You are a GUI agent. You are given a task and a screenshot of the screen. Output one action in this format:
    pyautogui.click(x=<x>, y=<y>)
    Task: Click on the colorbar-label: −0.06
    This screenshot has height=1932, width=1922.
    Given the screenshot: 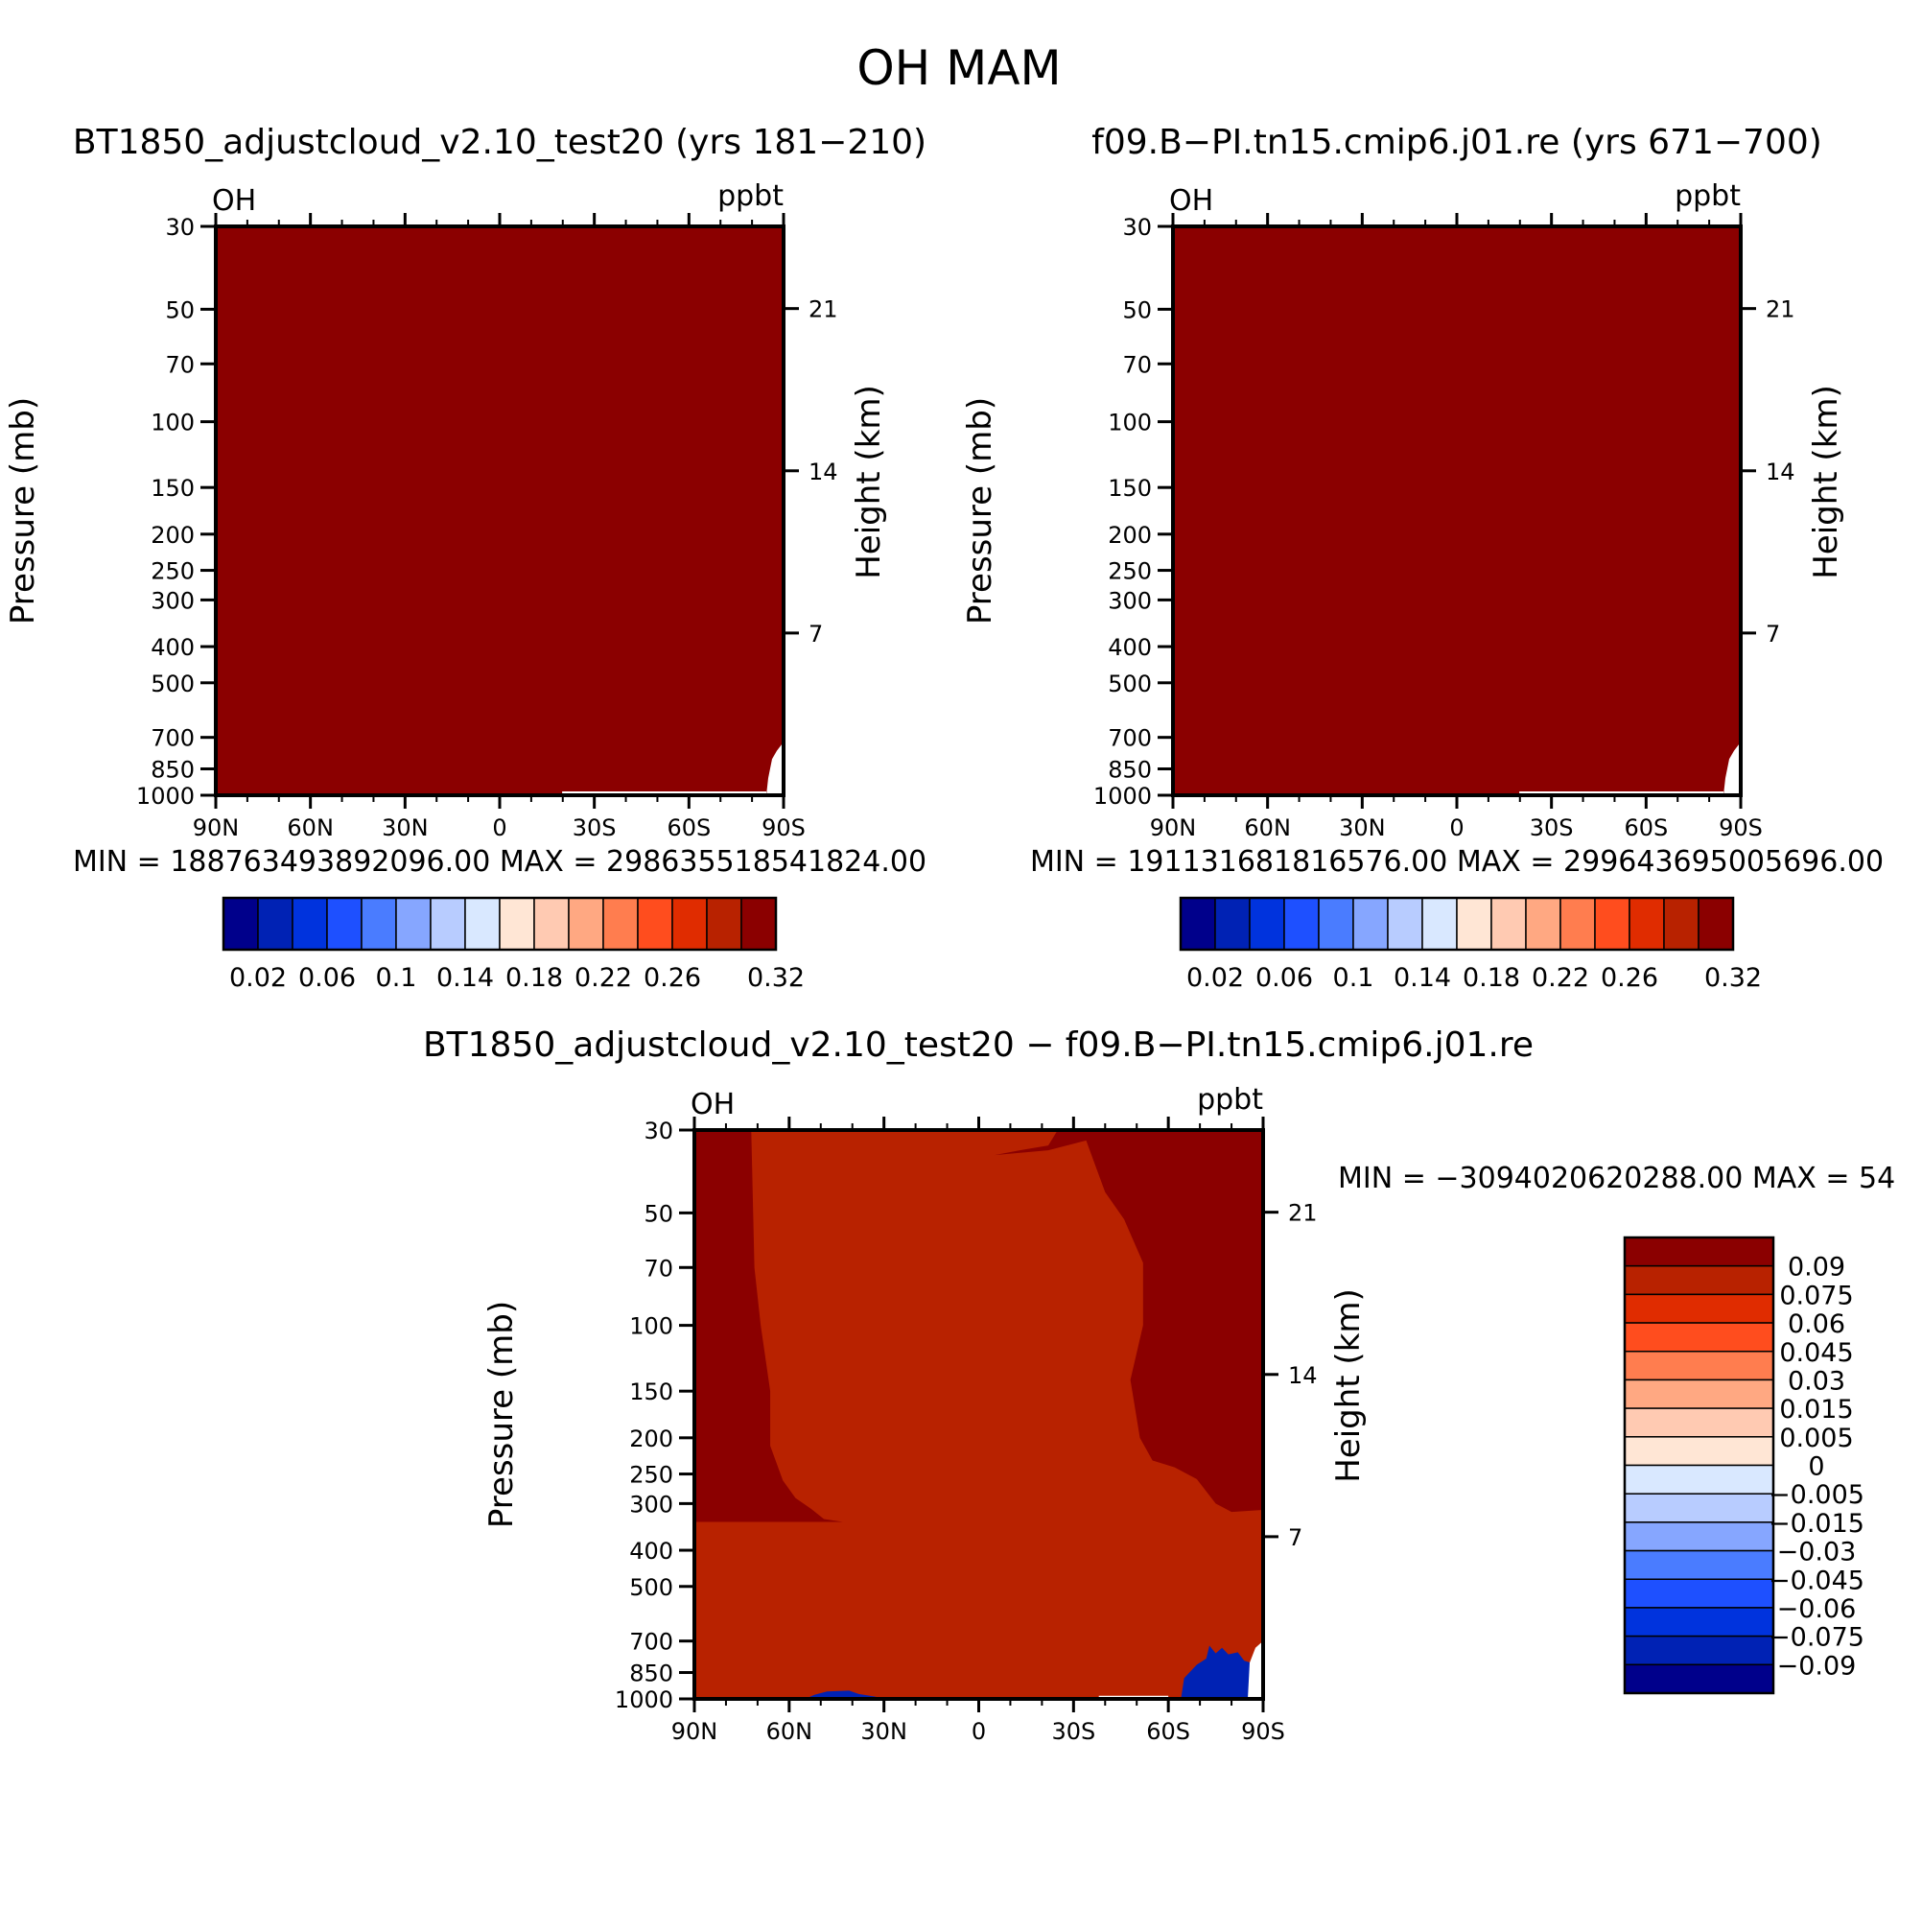 What is the action you would take?
    pyautogui.click(x=1817, y=1609)
    